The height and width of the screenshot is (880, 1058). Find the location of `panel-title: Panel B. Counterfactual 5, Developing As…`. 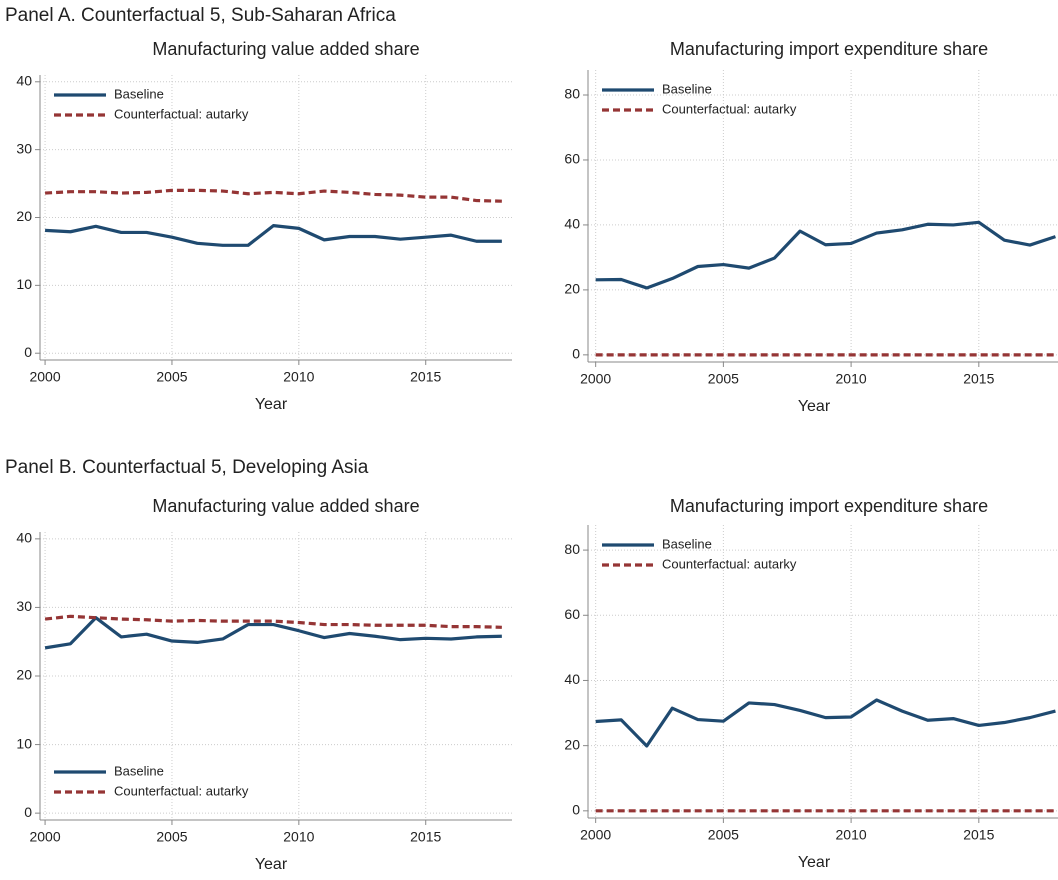

panel-title: Panel B. Counterfactual 5, Developing As… is located at coordinates (187, 467).